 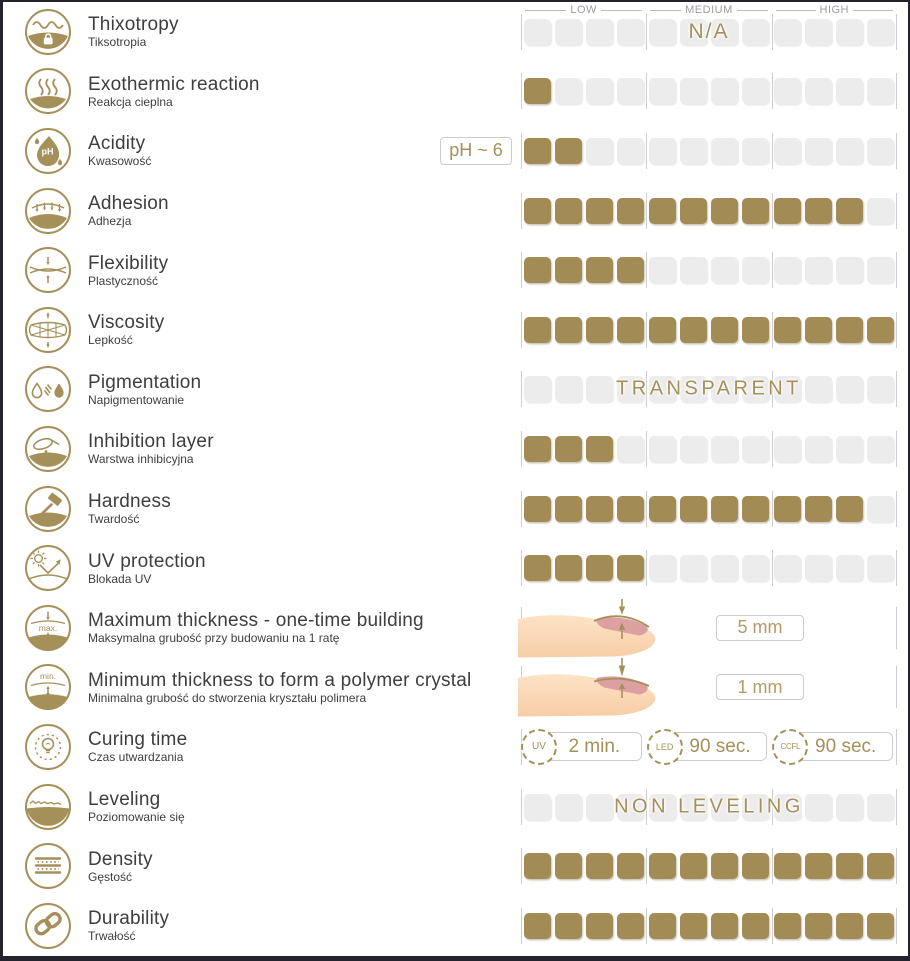 I want to click on ccfl-lamp-icon: CCFL, so click(x=790, y=746).